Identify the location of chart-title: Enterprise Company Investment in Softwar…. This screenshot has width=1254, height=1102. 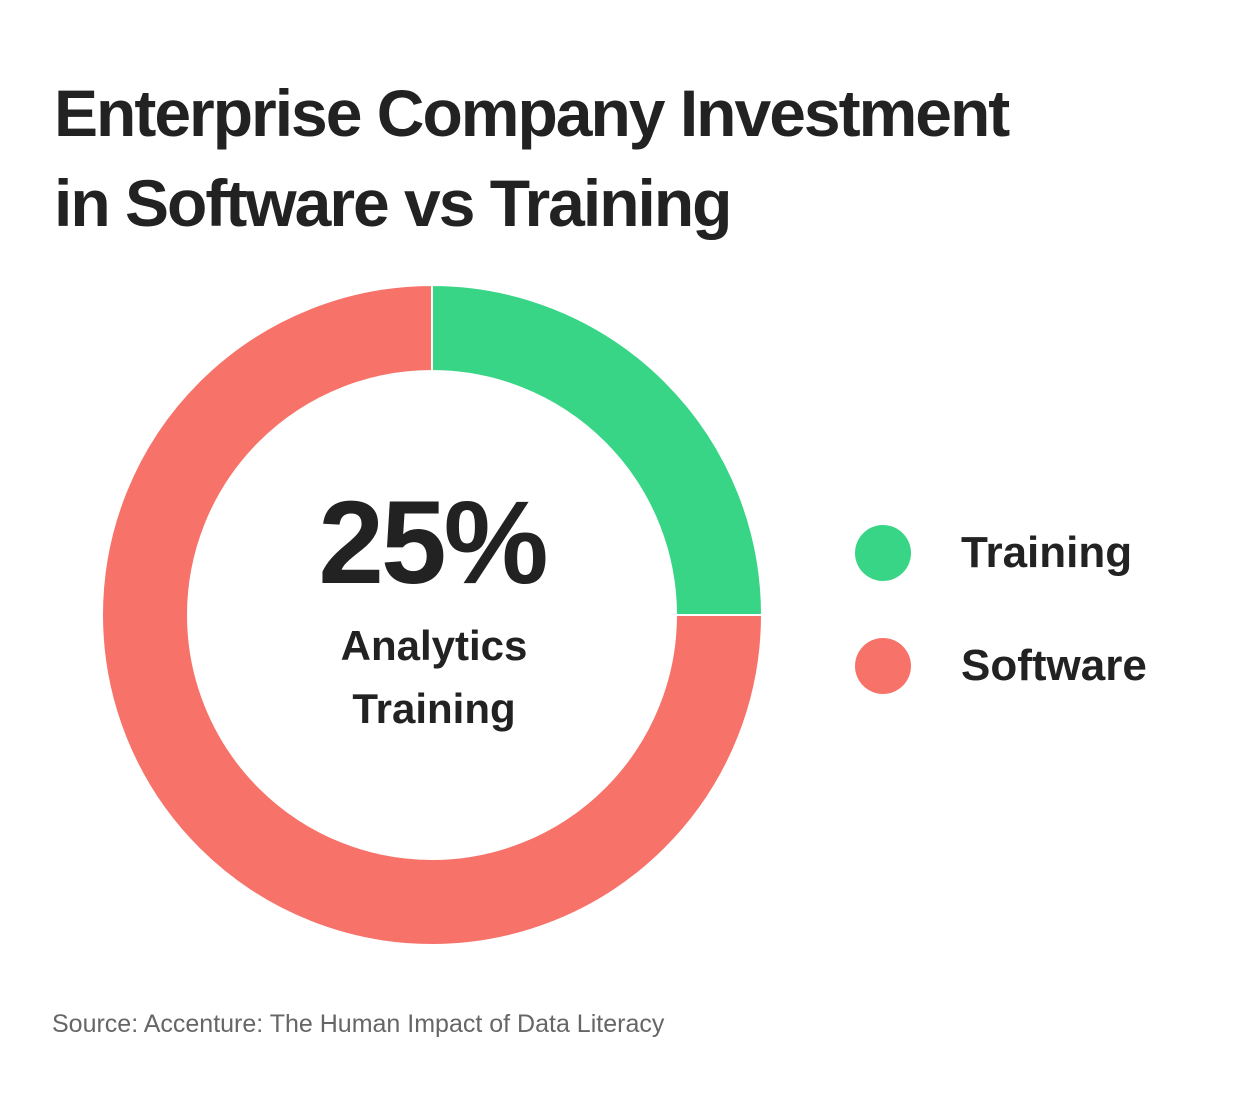
(614, 158).